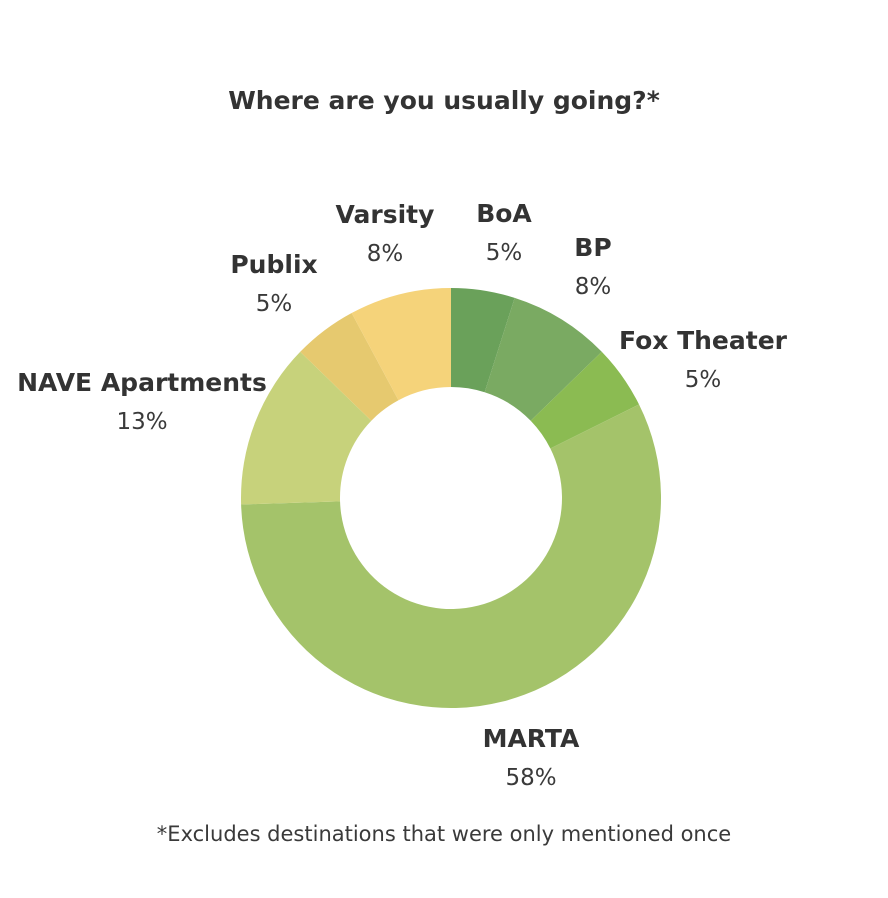 Image resolution: width=888 pixels, height=898 pixels. I want to click on slice-varsity, so click(401, 344).